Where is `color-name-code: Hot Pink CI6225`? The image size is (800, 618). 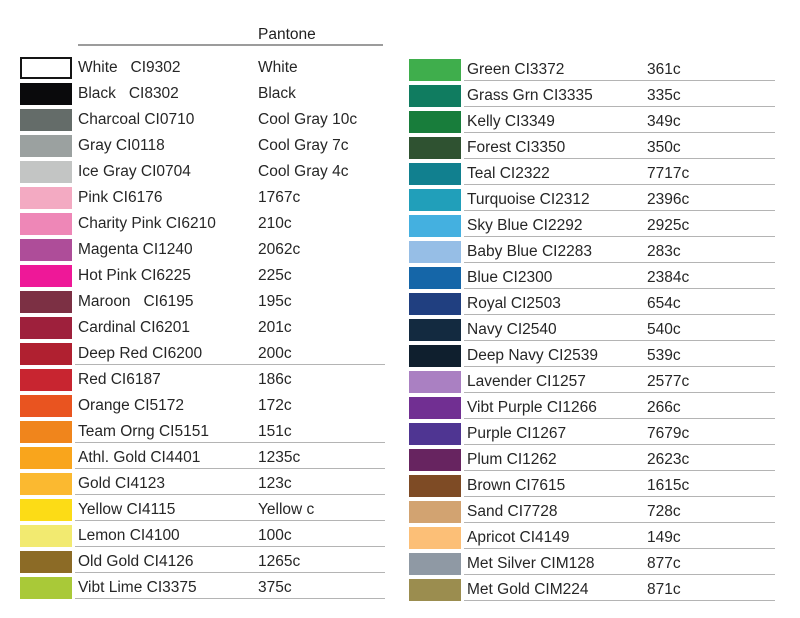
color-name-code: Hot Pink CI6225 is located at coordinates (134, 275).